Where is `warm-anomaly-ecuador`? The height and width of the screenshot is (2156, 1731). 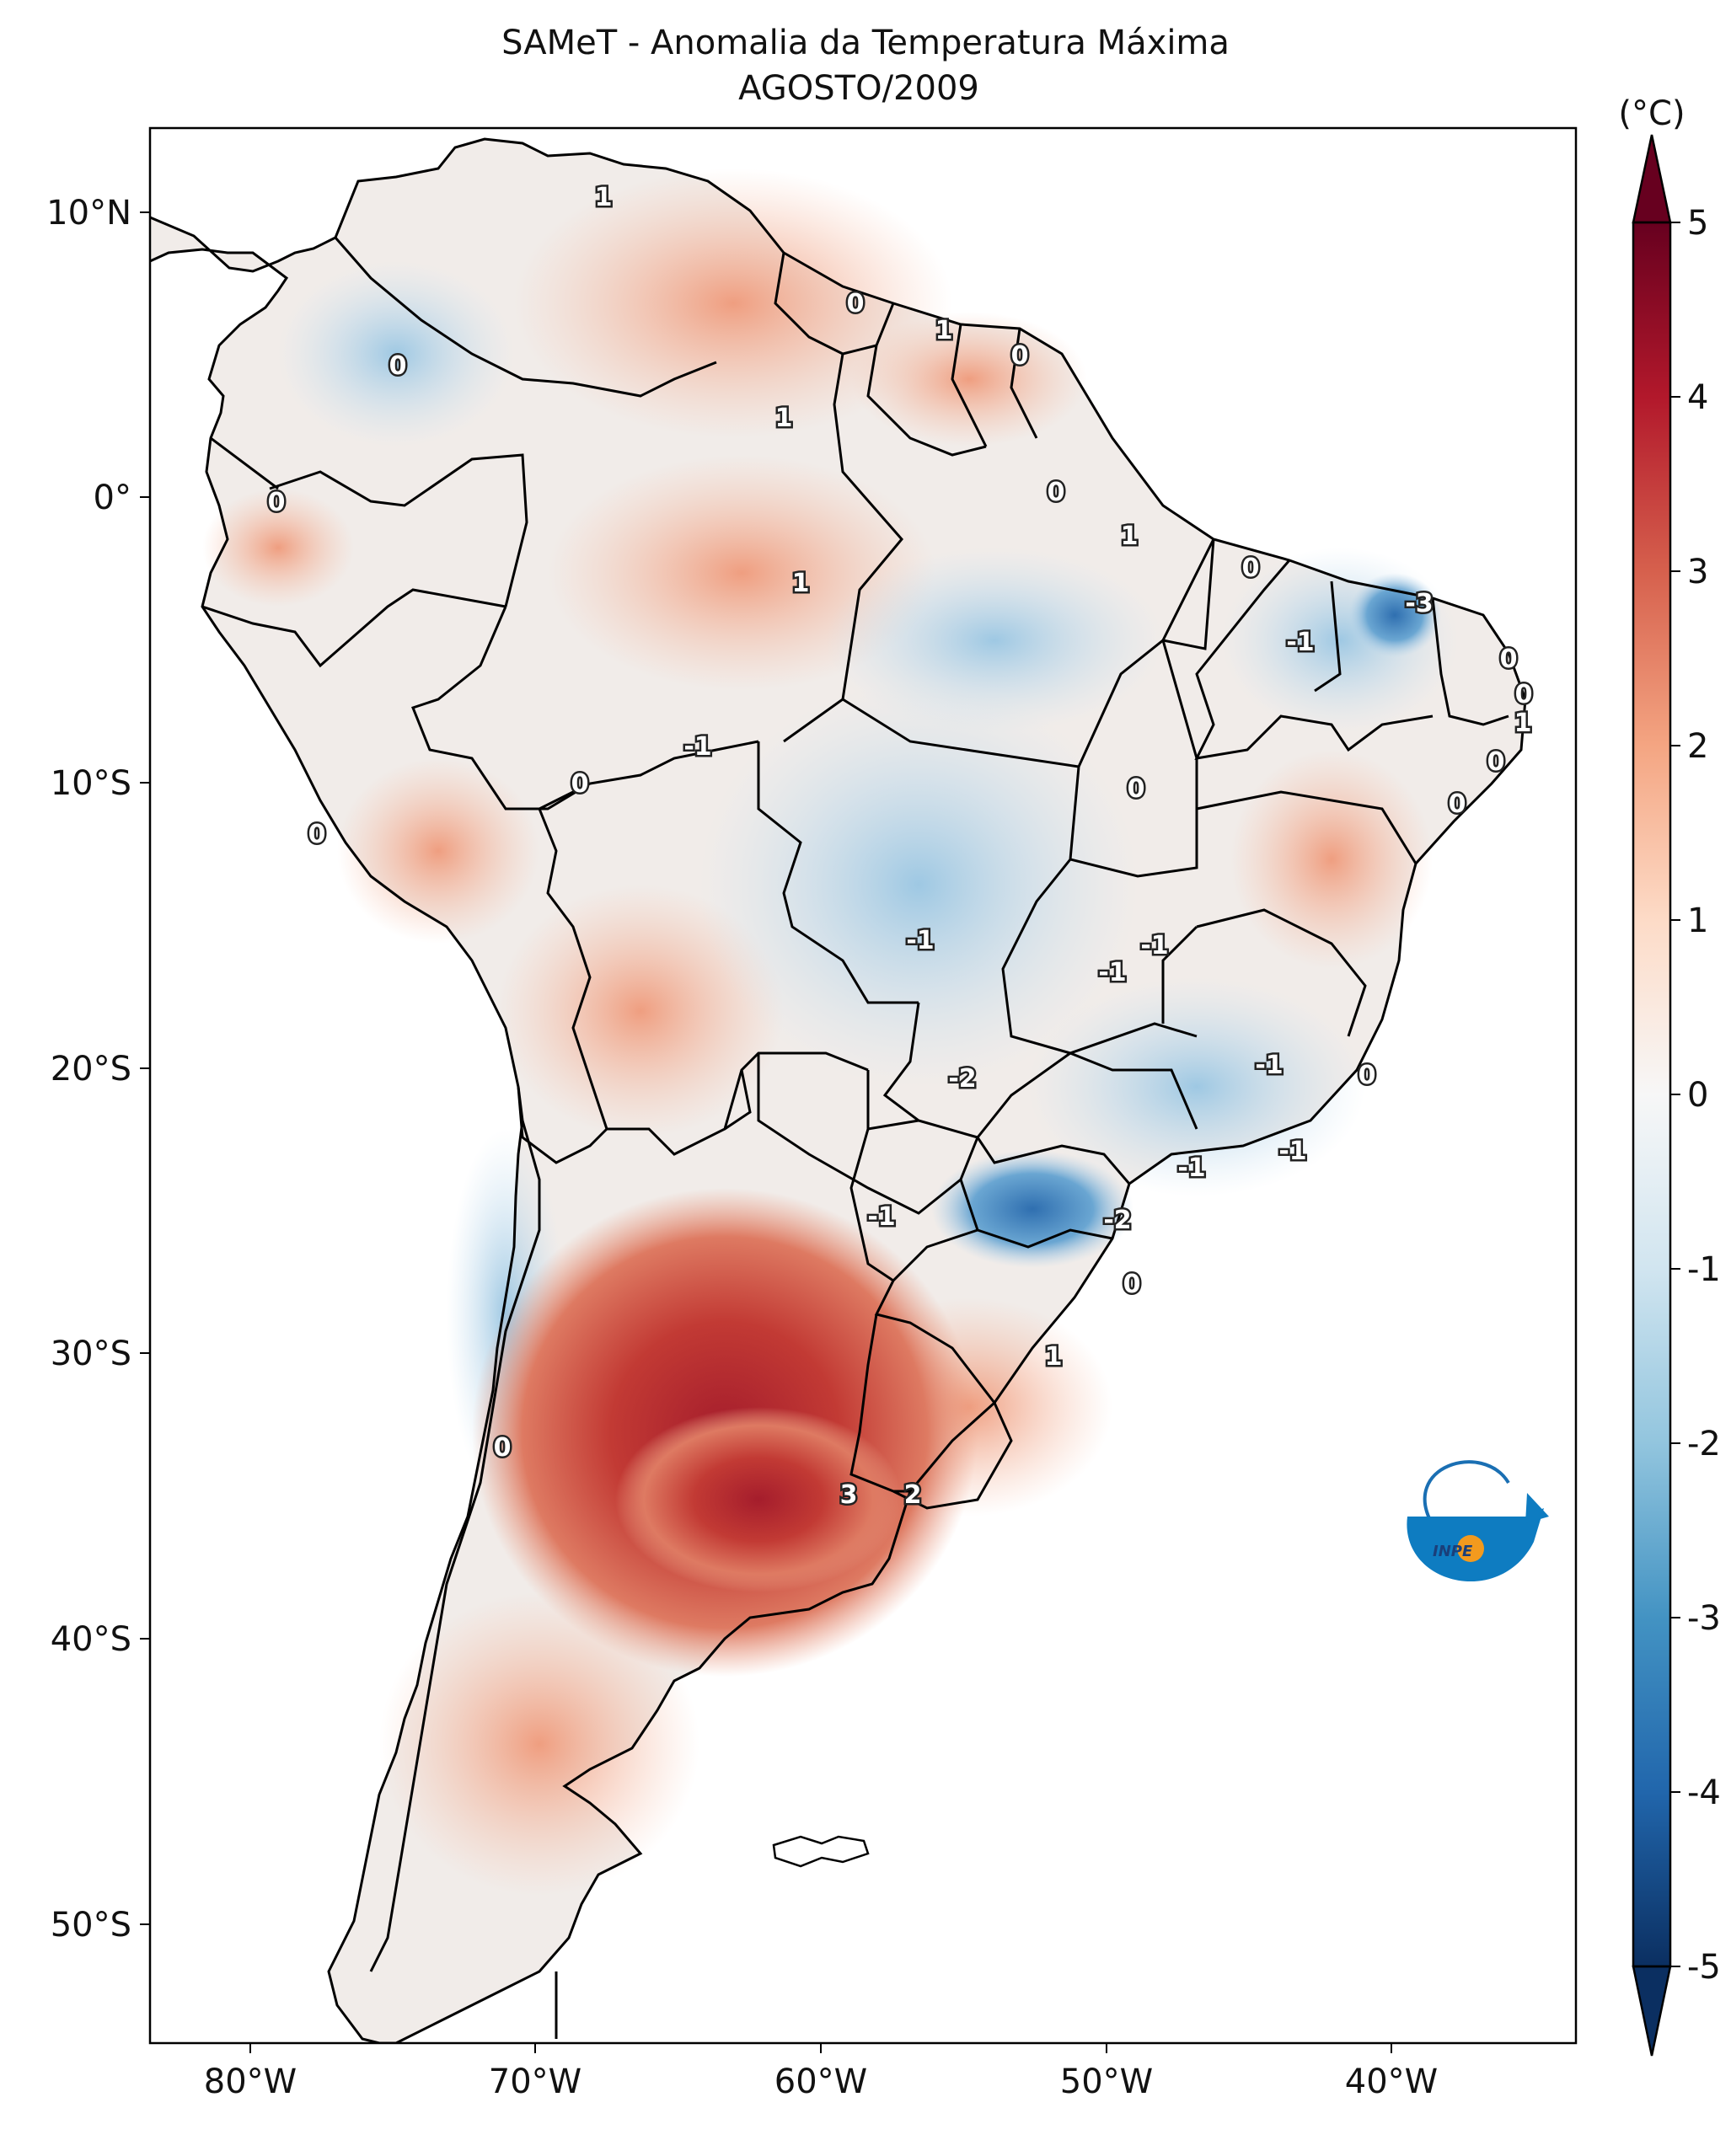 warm-anomaly-ecuador is located at coordinates (278, 548).